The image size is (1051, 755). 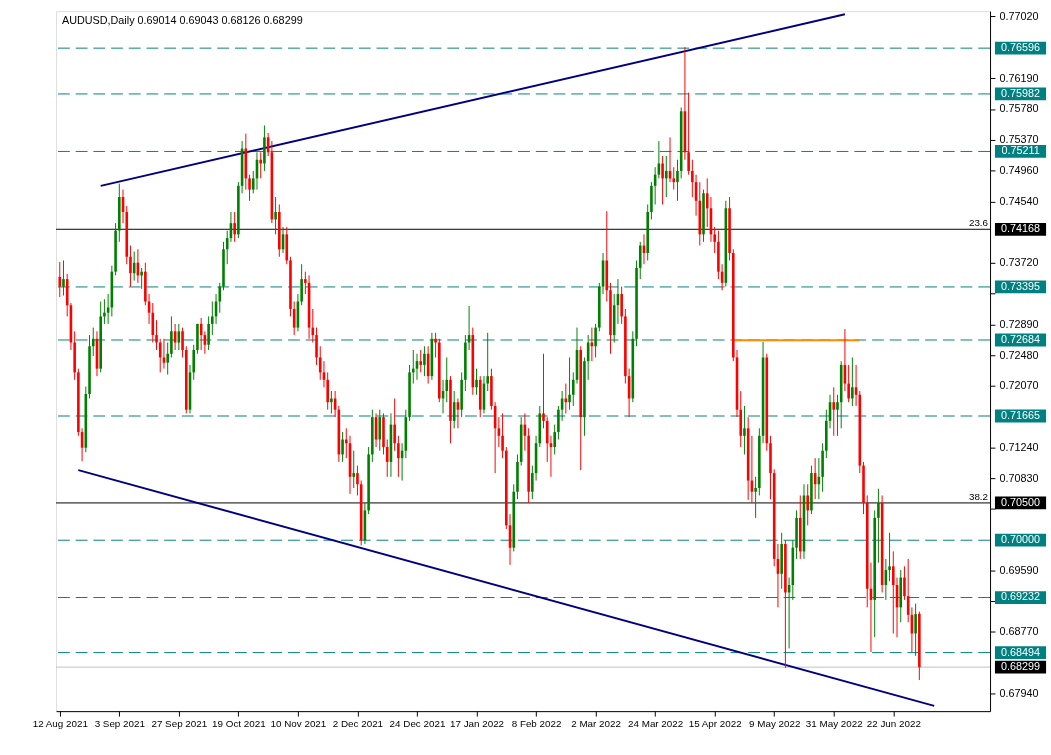 What do you see at coordinates (1021, 501) in the screenshot?
I see `ref-line-label: 0.70500` at bounding box center [1021, 501].